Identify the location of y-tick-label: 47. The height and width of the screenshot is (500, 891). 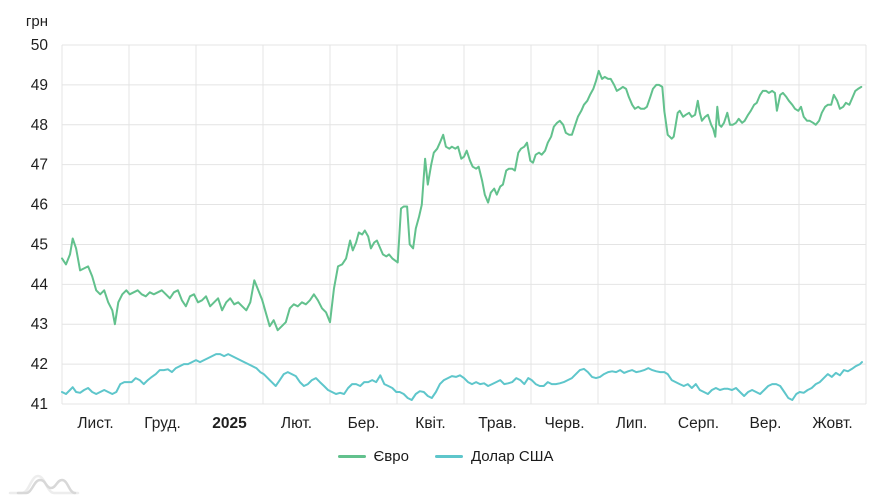
(39, 165).